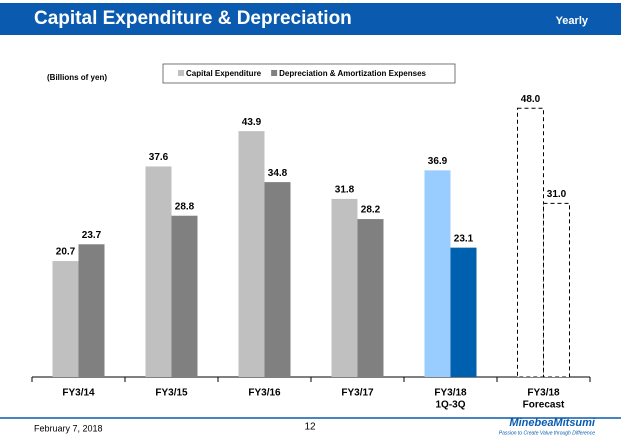 Image resolution: width=621 pixels, height=438 pixels. What do you see at coordinates (450, 405) in the screenshot?
I see `x-tick-label: 1Q-3Q` at bounding box center [450, 405].